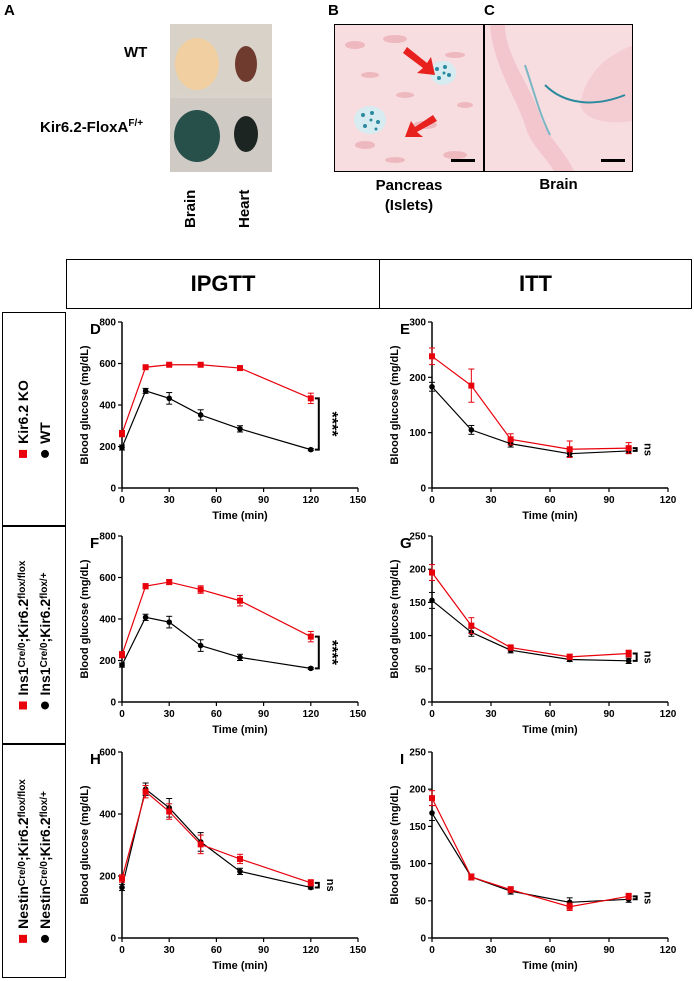 The image size is (694, 981). I want to click on photo-frame, so click(221, 98).